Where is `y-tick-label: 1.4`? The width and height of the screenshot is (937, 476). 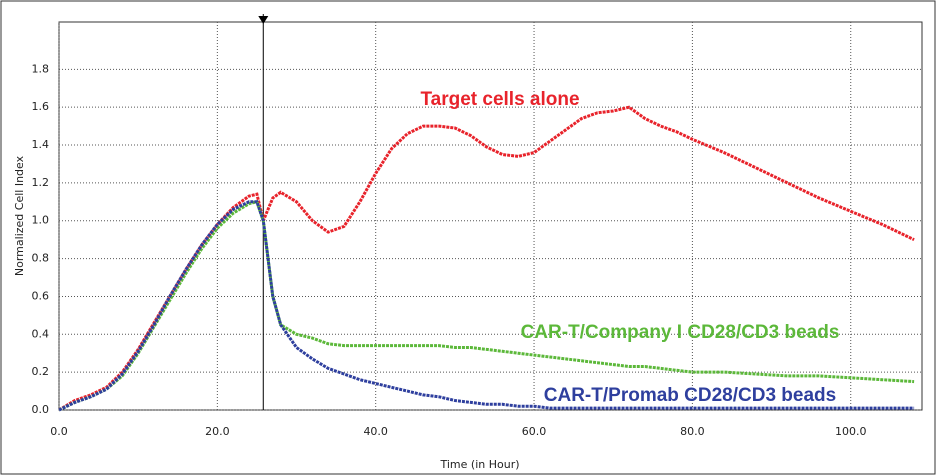 y-tick-label: 1.4 is located at coordinates (41, 144).